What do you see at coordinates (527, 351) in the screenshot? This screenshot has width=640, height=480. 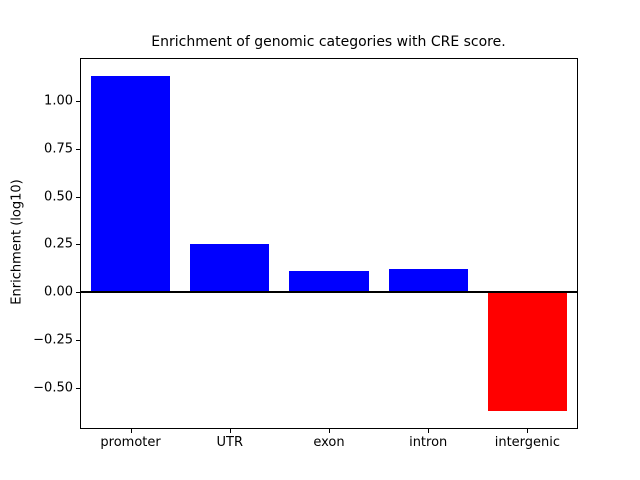 I see `bar-intergenic` at bounding box center [527, 351].